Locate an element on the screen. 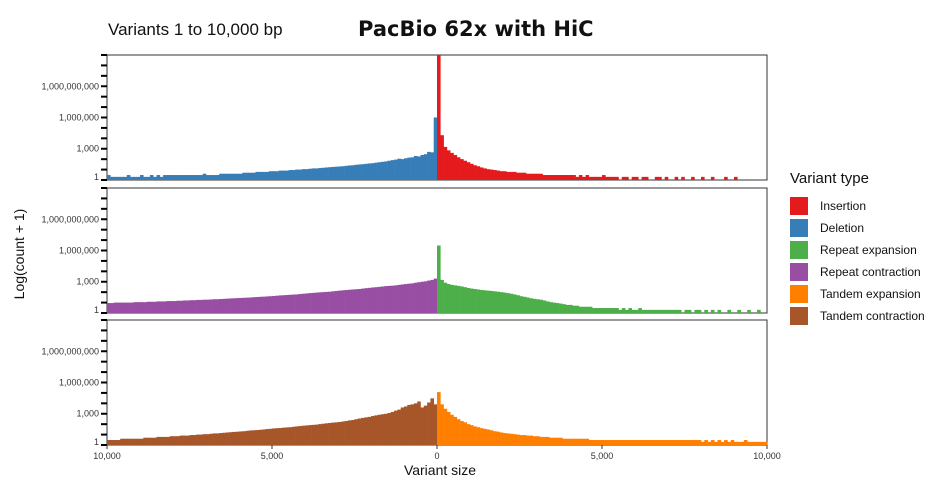 This screenshot has height=493, width=939. y-tick-label: 1,000,000,000 is located at coordinates (70, 351).